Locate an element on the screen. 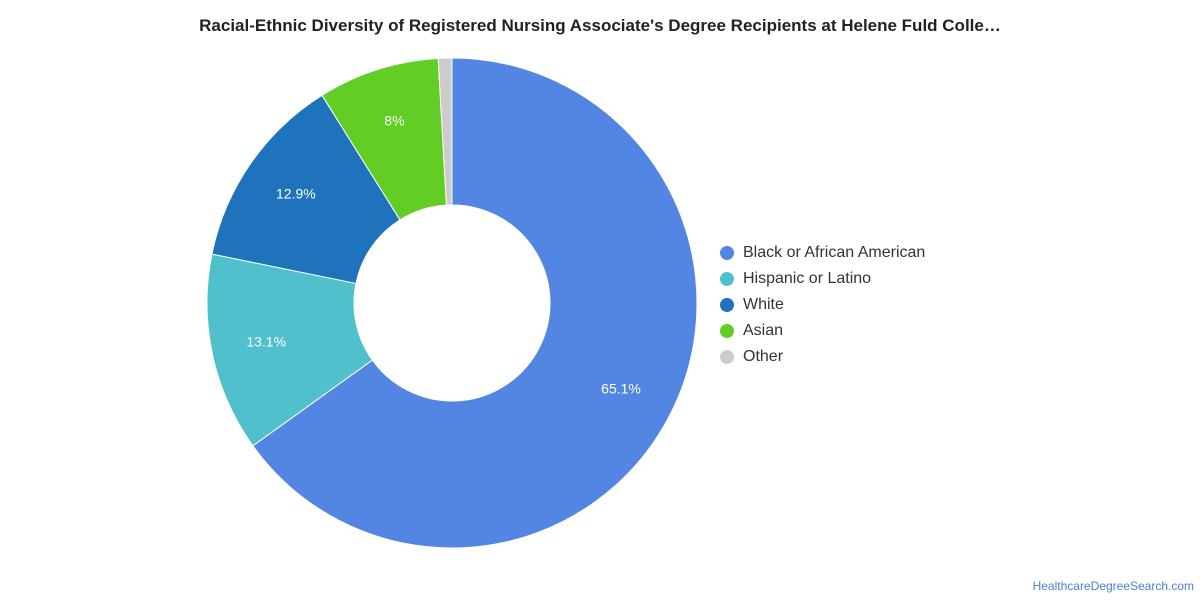 Image resolution: width=1200 pixels, height=600 pixels. legend-label: White is located at coordinates (763, 304).